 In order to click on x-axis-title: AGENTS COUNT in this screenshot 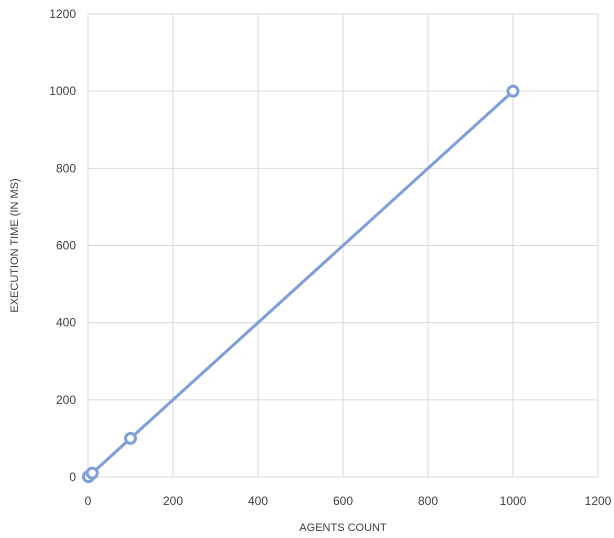, I will do `click(343, 528)`.